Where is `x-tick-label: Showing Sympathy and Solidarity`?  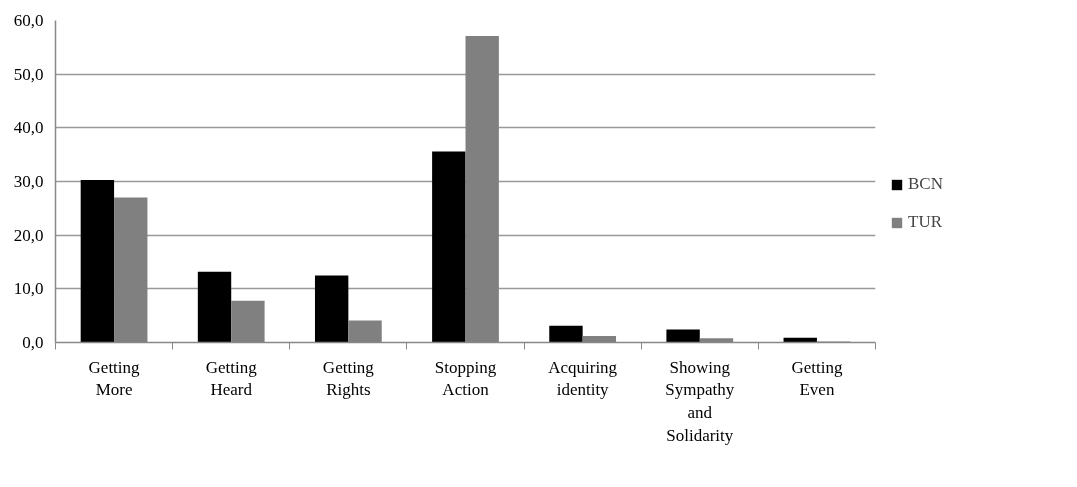
x-tick-label: Showing Sympathy and Solidarity is located at coordinates (700, 401).